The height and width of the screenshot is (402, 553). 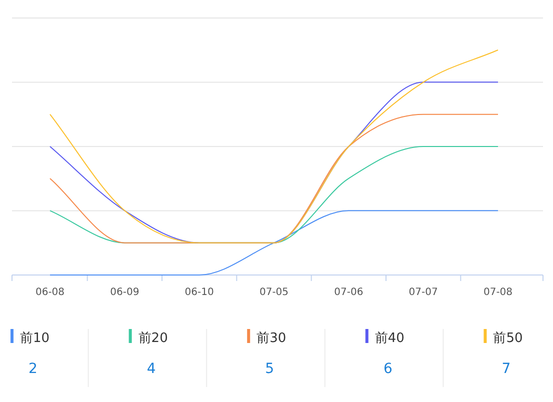 I want to click on legend-label: 前10, so click(x=35, y=338).